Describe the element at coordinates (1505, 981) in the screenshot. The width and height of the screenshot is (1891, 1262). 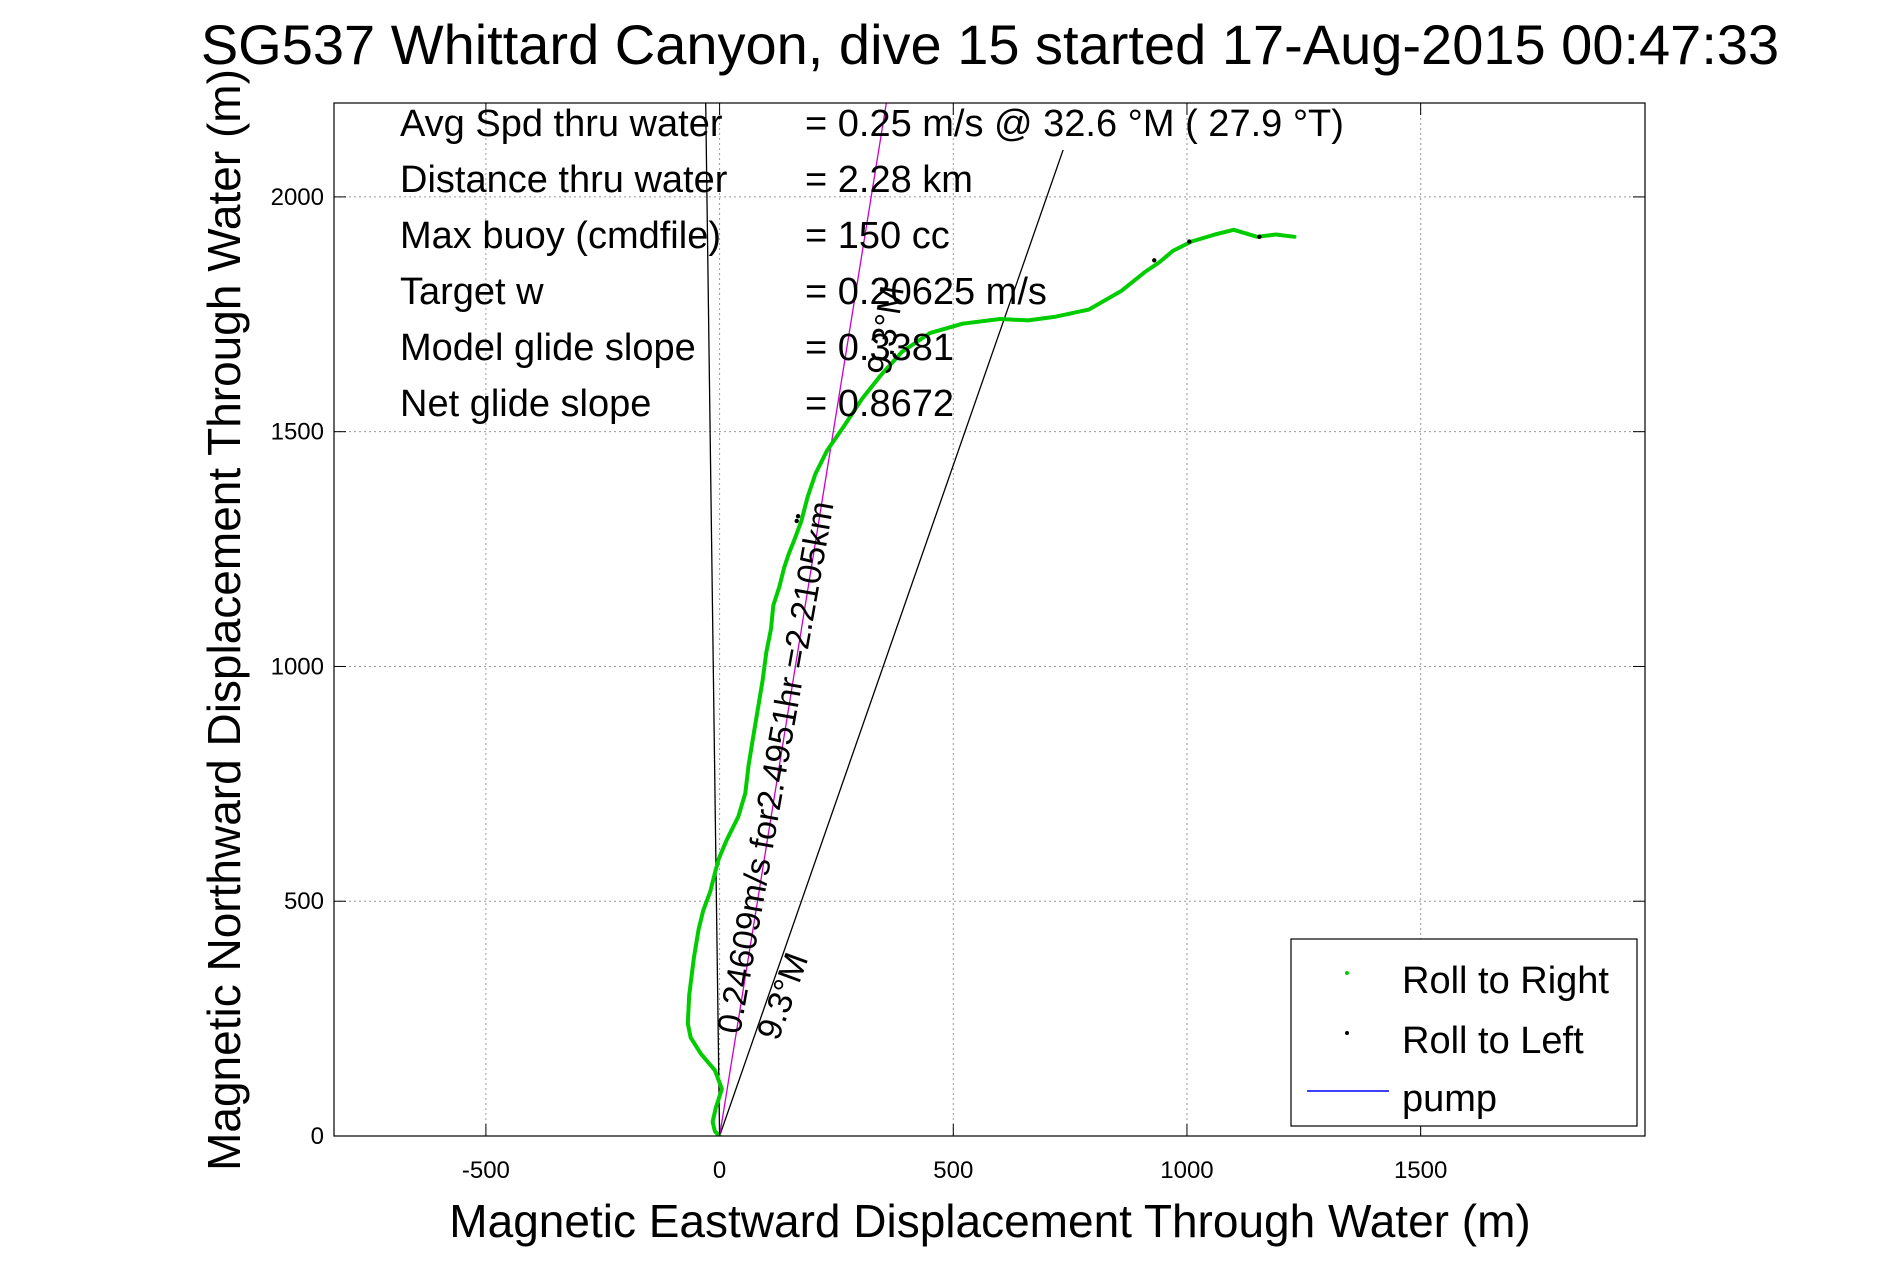
I see `legend-label-roll-right: Roll to Right` at that location.